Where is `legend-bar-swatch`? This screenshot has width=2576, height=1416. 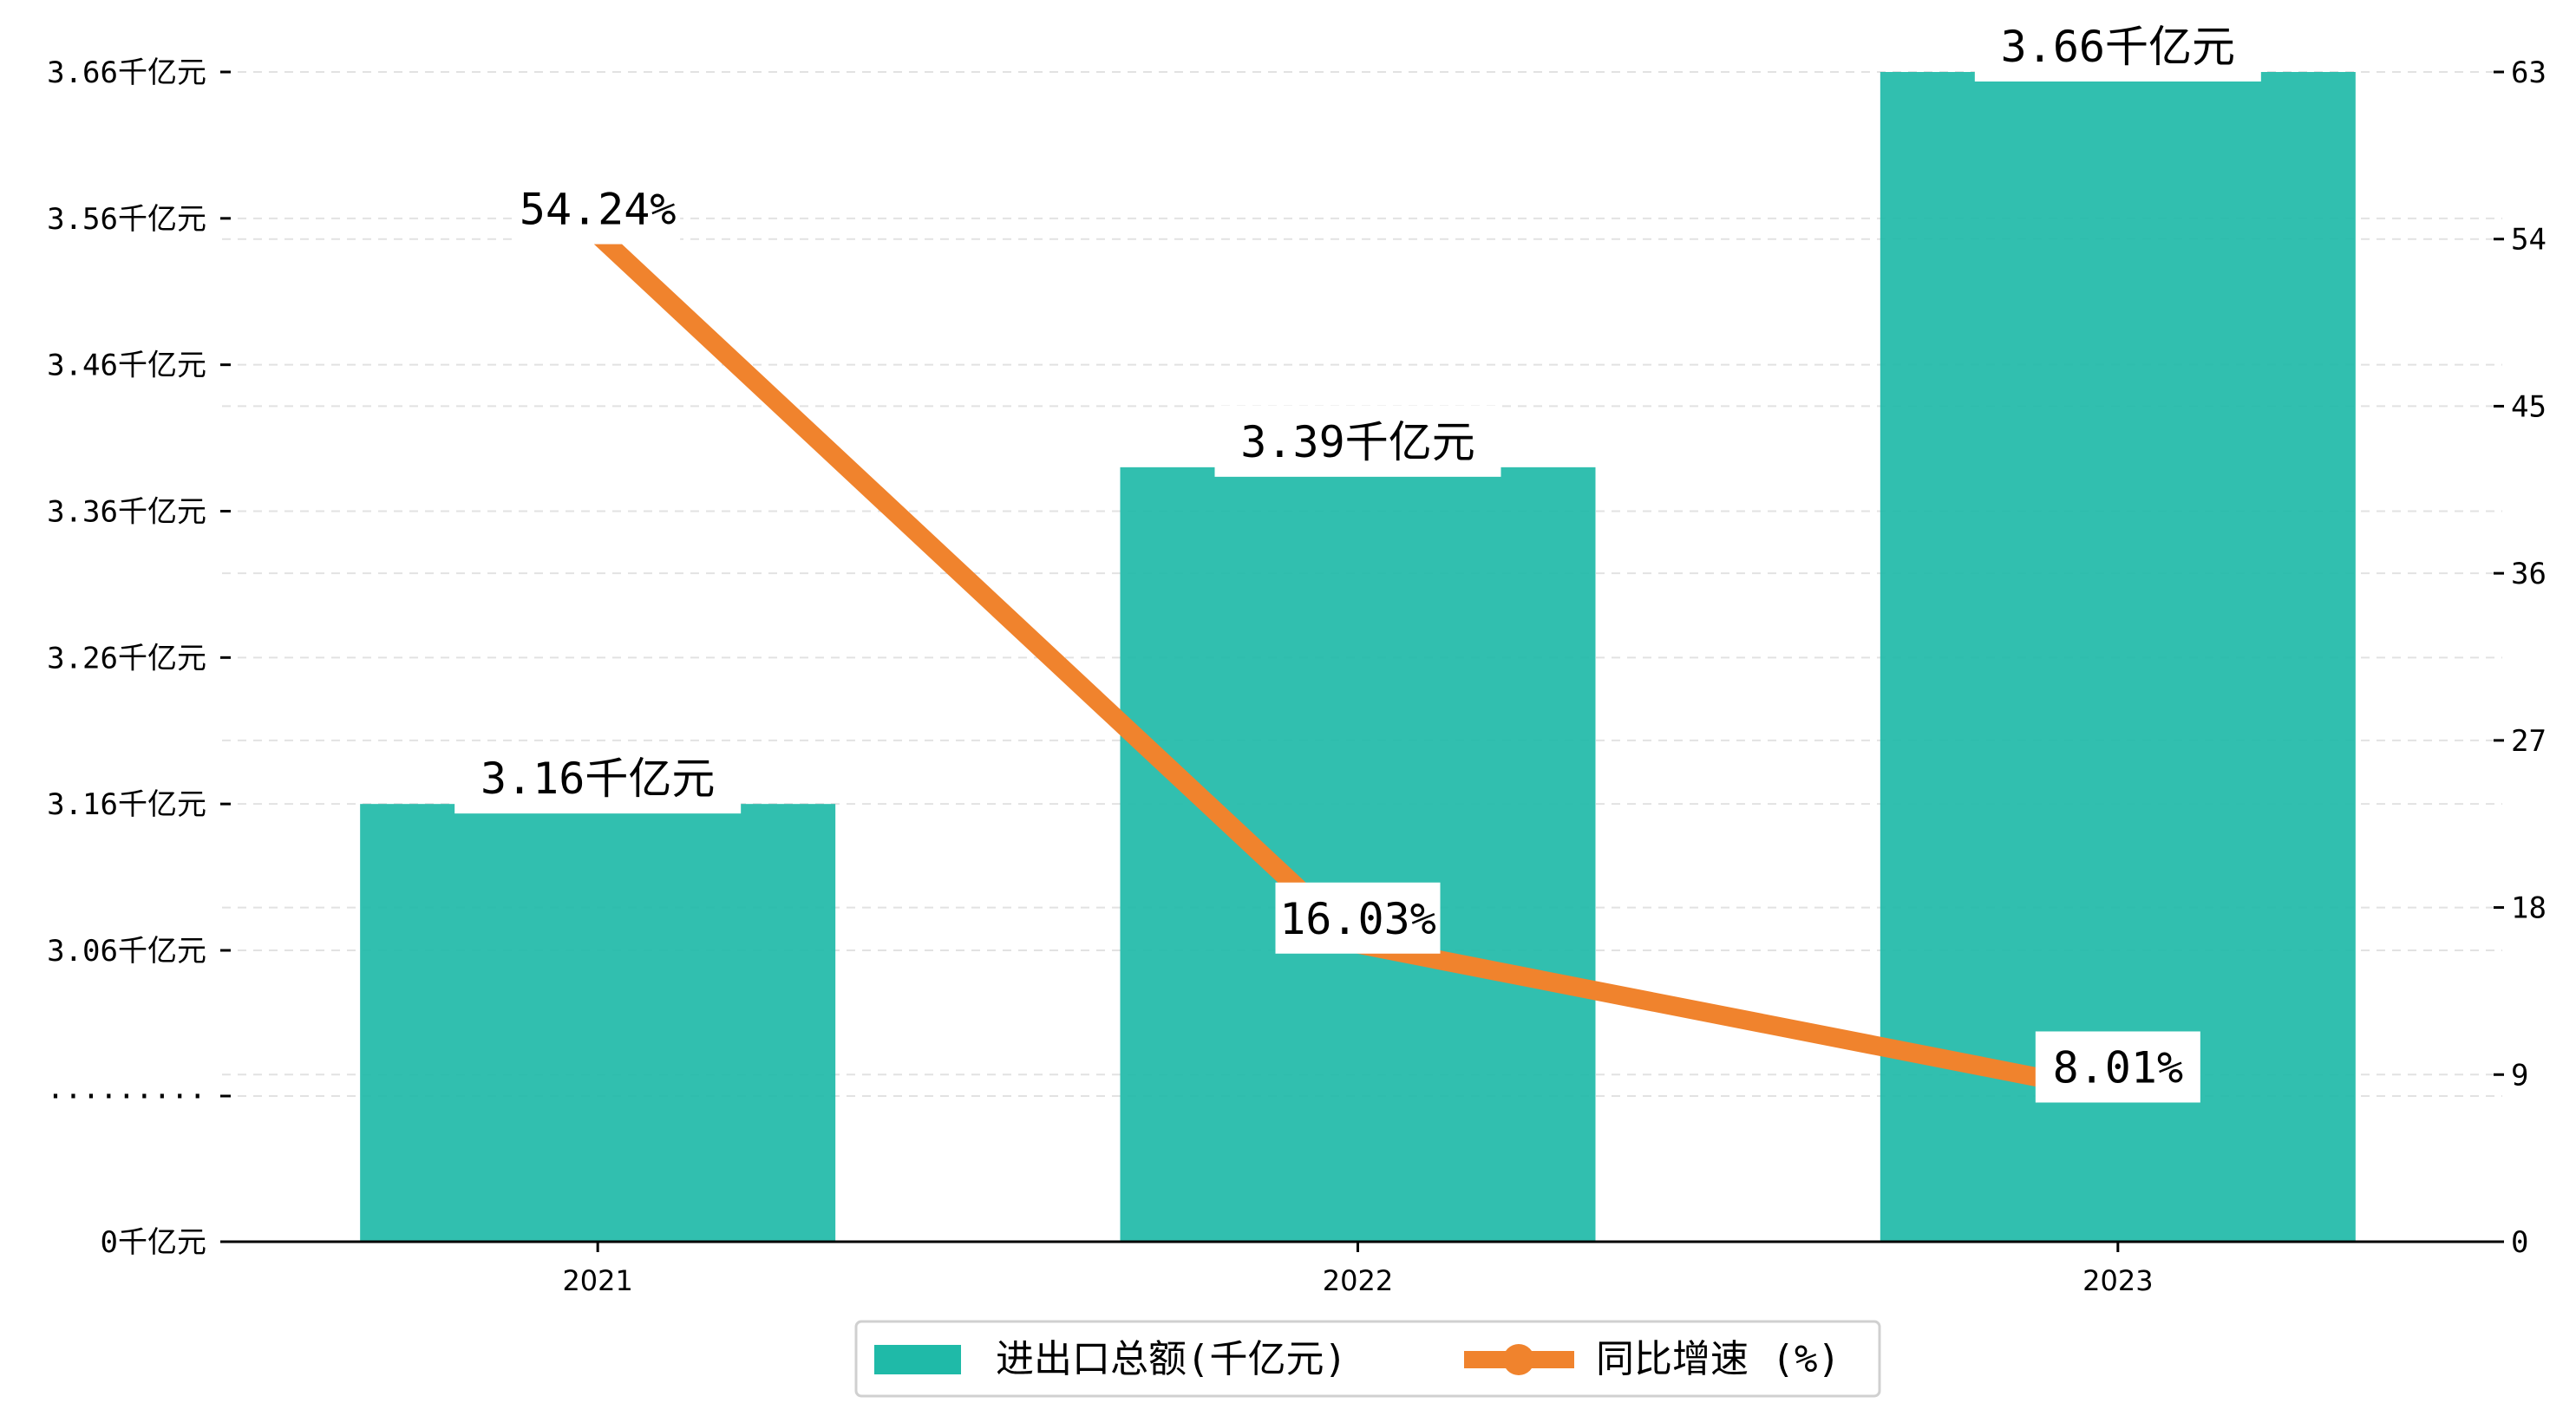
legend-bar-swatch is located at coordinates (917, 1359).